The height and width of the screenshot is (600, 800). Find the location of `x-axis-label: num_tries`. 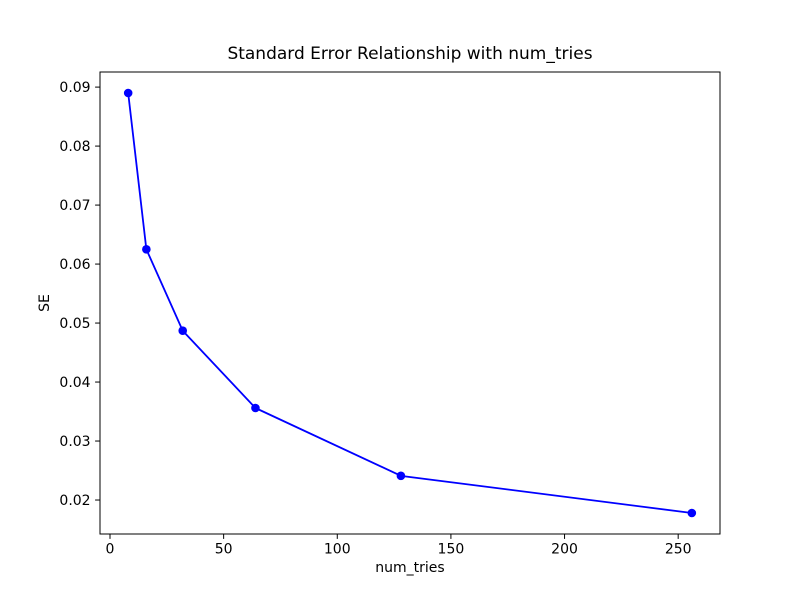

x-axis-label: num_tries is located at coordinates (410, 568).